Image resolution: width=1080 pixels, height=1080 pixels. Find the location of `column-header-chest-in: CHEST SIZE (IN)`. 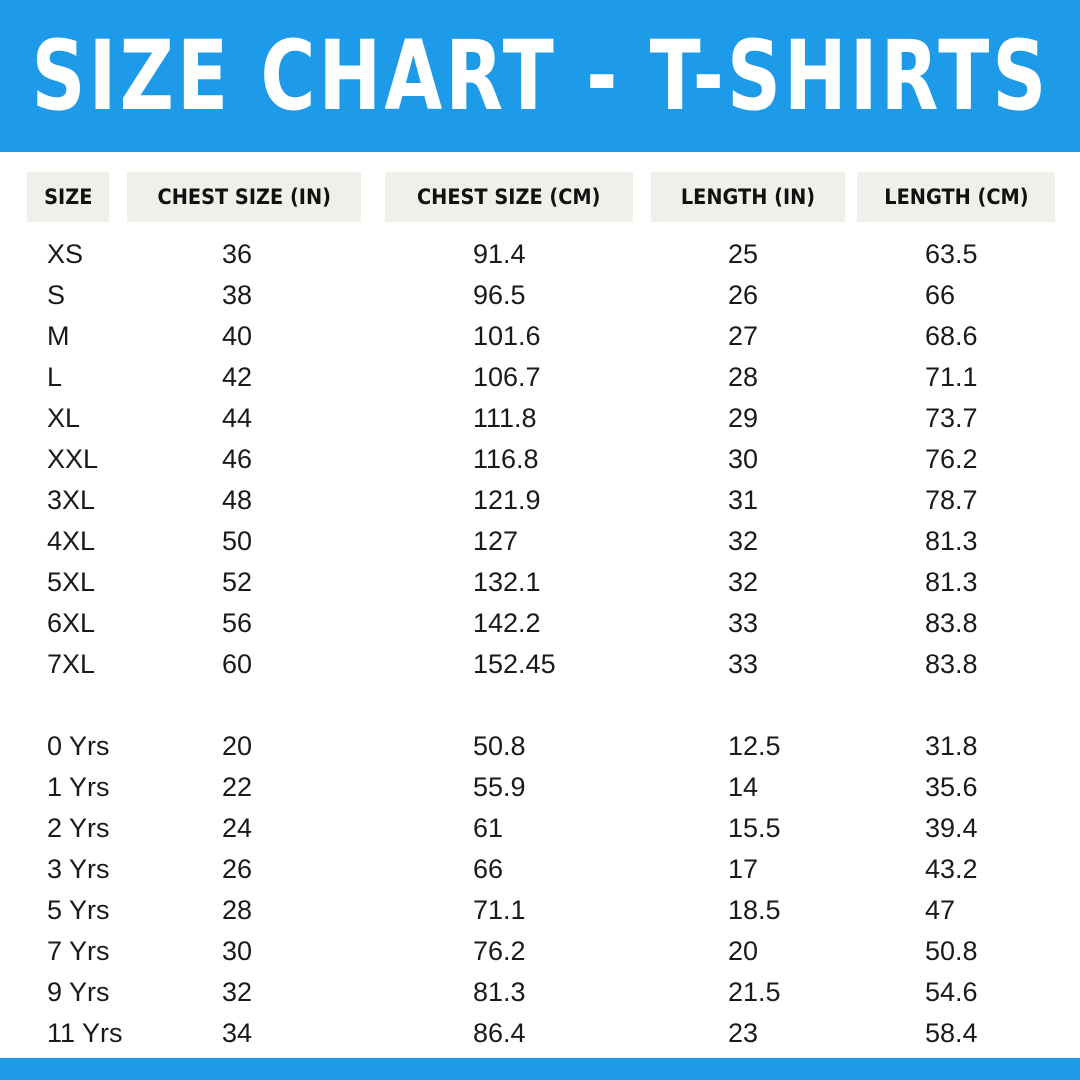

column-header-chest-in: CHEST SIZE (IN) is located at coordinates (244, 197).